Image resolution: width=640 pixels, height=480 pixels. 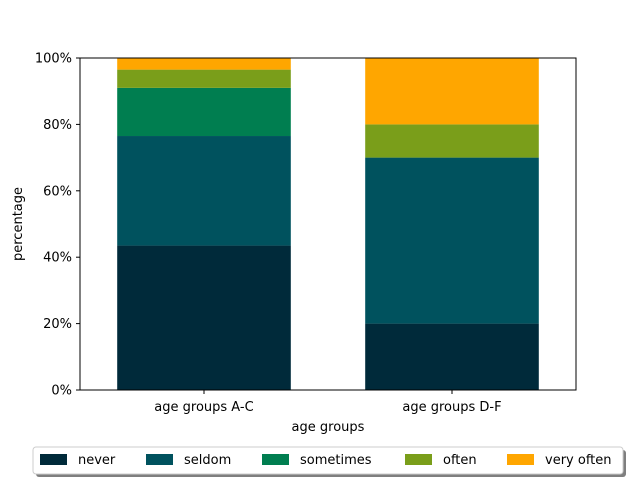 What do you see at coordinates (207, 460) in the screenshot?
I see `legend-label-seldom: seldom` at bounding box center [207, 460].